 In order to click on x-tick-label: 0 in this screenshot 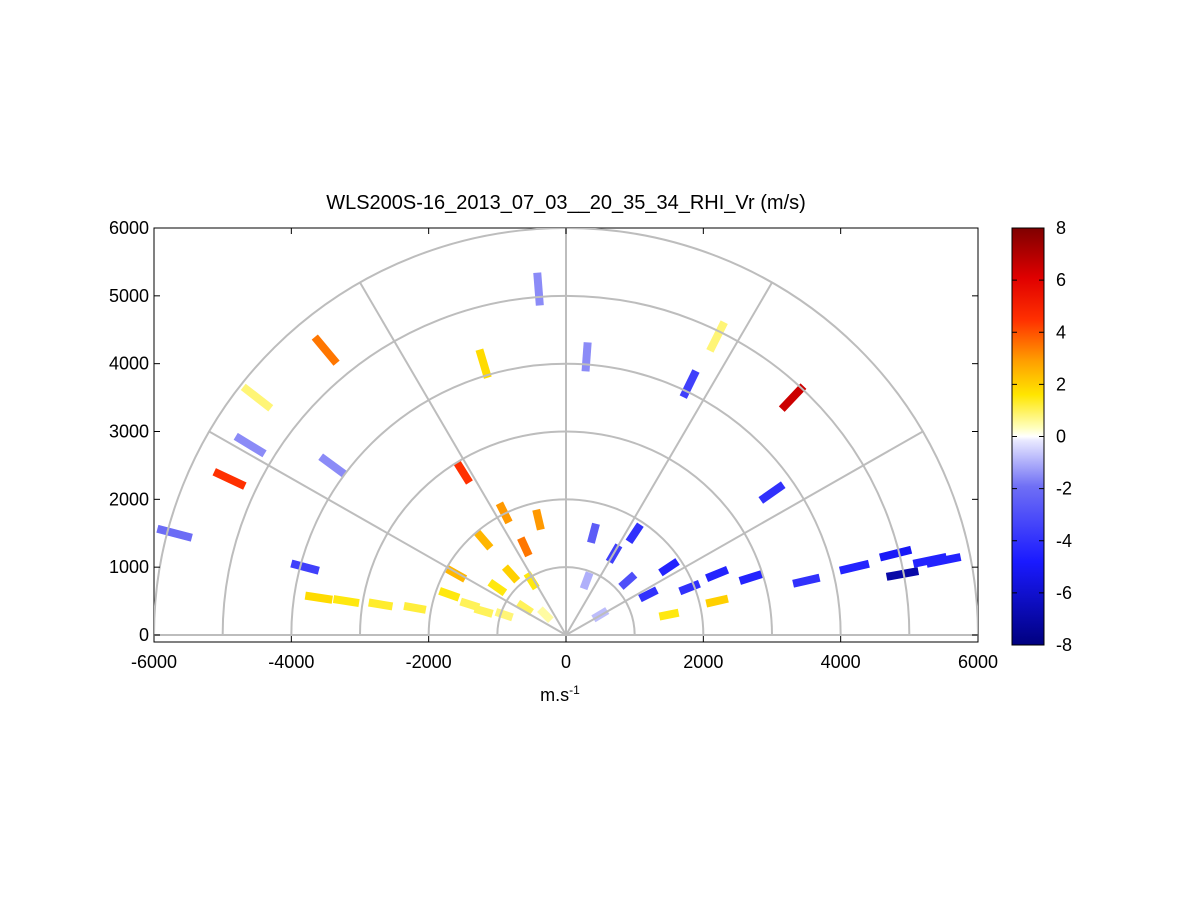, I will do `click(566, 662)`.